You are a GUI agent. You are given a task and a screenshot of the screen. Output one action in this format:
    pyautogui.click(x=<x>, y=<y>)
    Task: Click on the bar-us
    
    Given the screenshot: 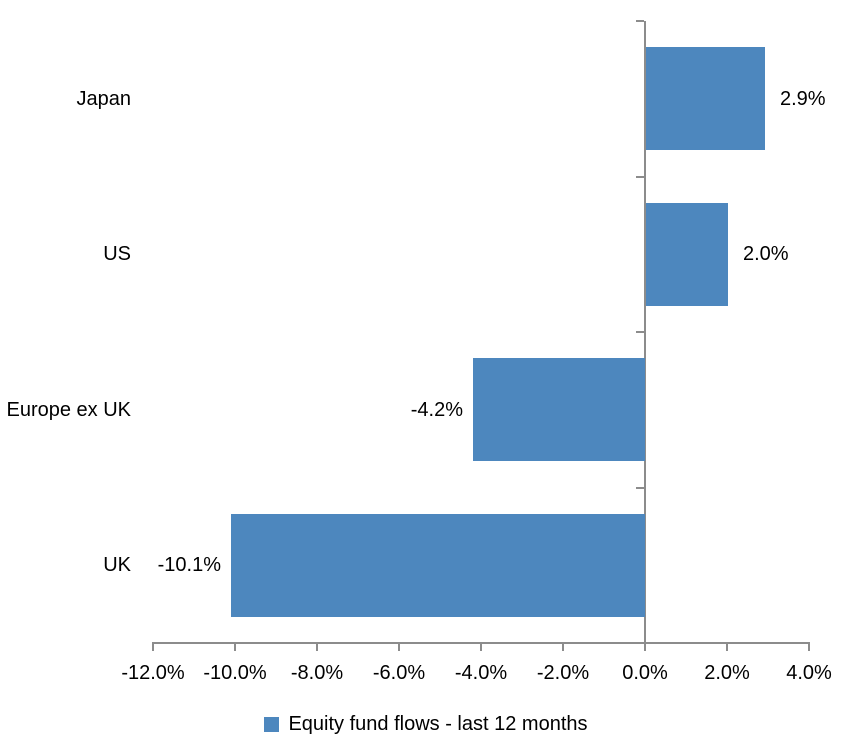 What is the action you would take?
    pyautogui.click(x=687, y=254)
    